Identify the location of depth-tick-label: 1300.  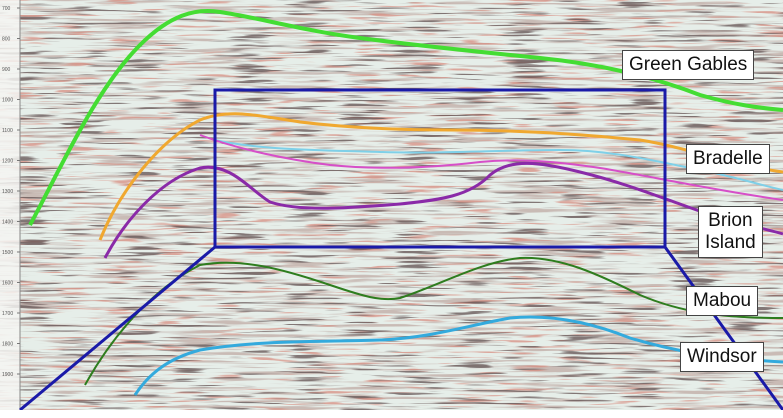
(7, 192).